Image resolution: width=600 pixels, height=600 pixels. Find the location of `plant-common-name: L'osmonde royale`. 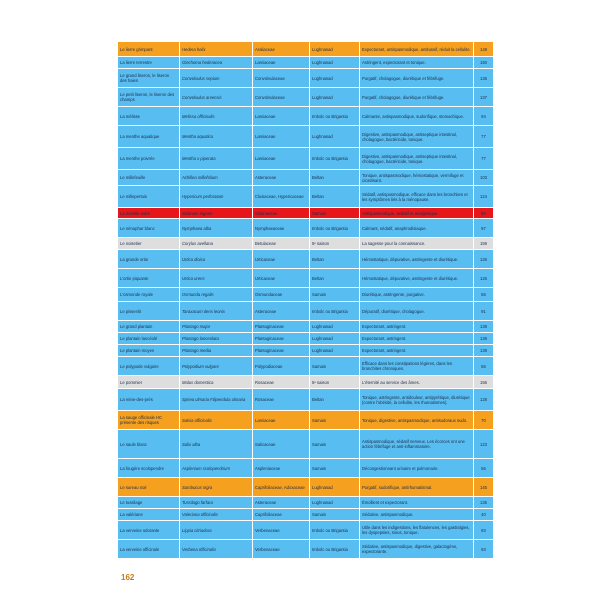

plant-common-name: L'osmonde royale is located at coordinates (148, 294).